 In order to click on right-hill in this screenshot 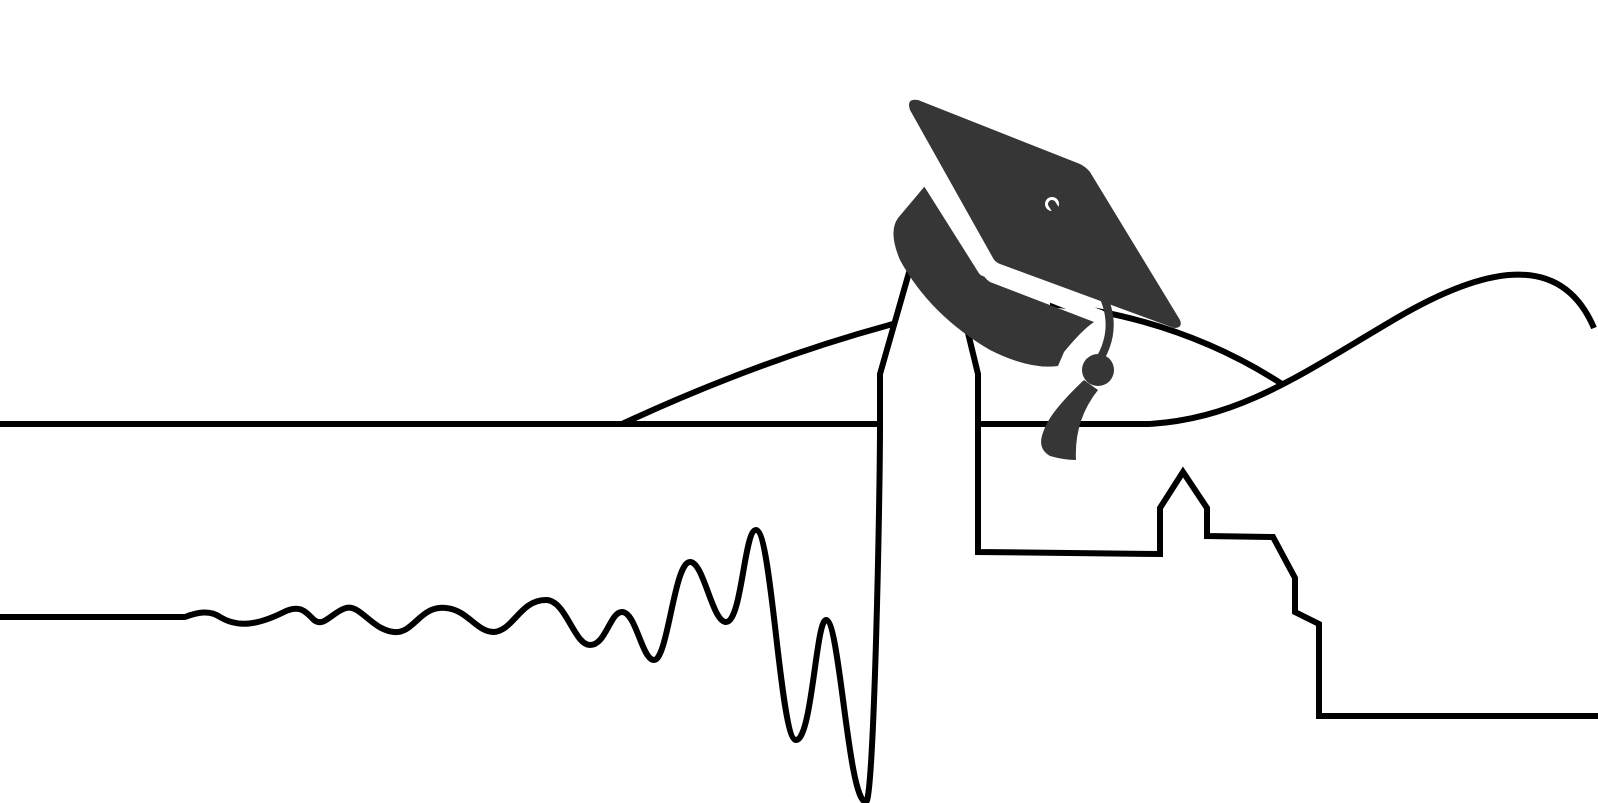, I will do `click(1373, 349)`.